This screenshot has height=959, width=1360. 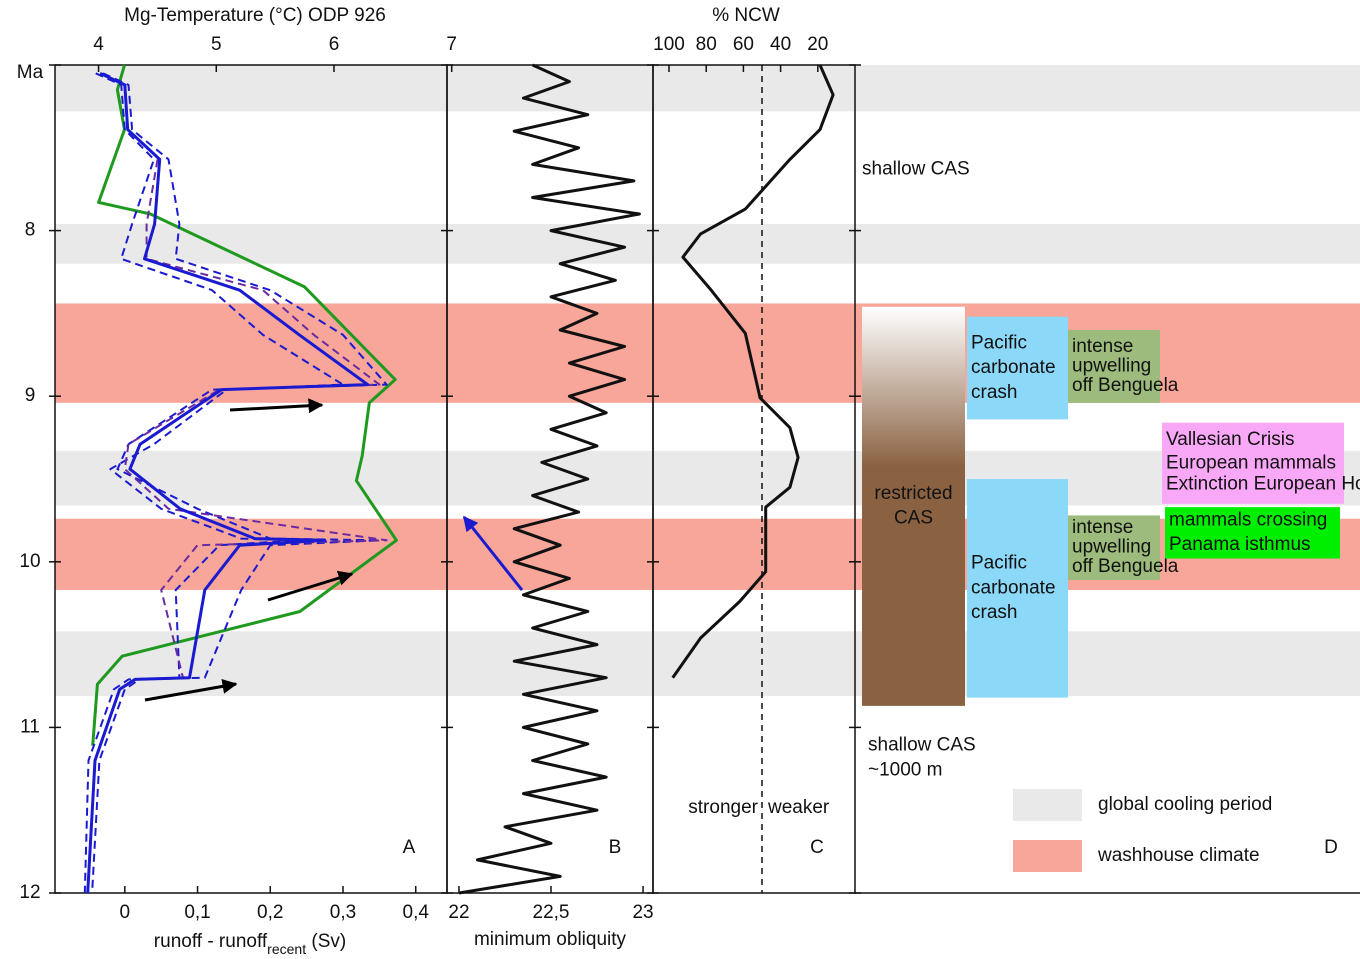 I want to click on event-label: CAS, so click(x=913, y=518).